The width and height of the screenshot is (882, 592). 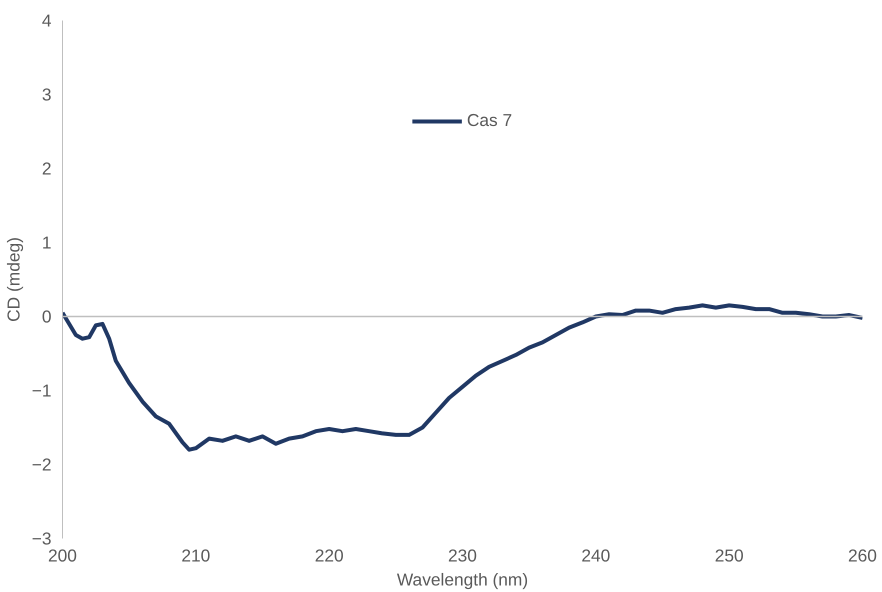 I want to click on x-axis-title: Wavelength (nm), so click(x=462, y=580).